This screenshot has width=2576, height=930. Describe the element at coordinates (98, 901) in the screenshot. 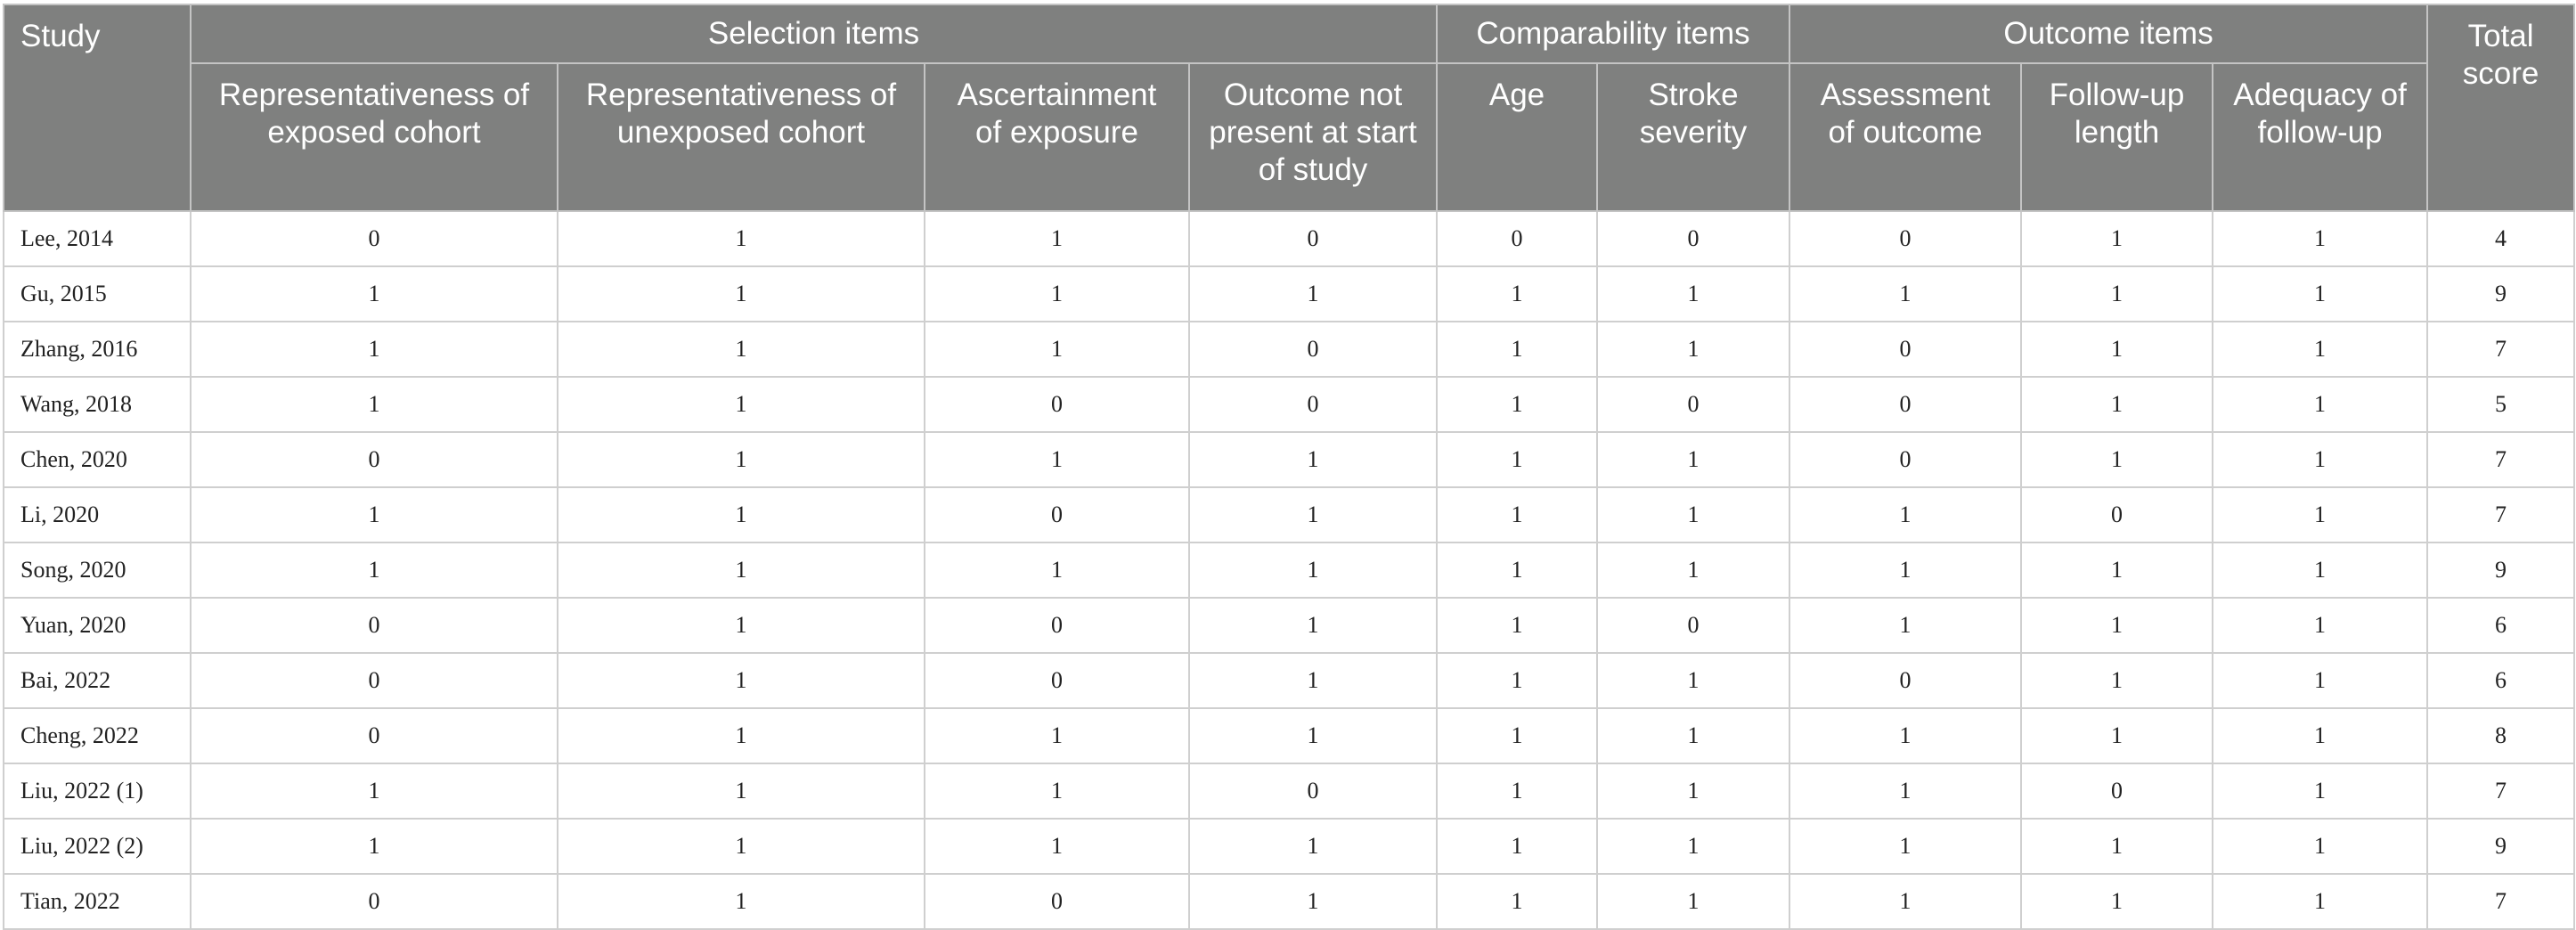

I see `study-cell: Tian, 2022` at that location.